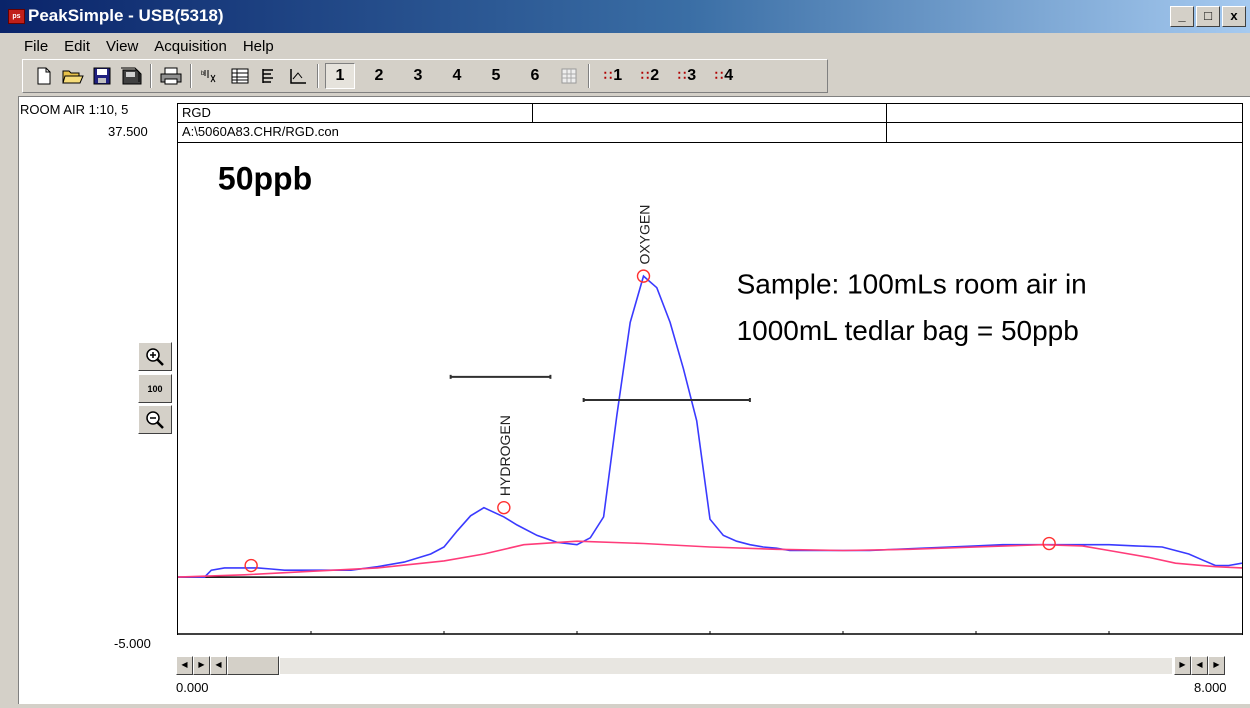  Describe the element at coordinates (457, 75) in the screenshot. I see `channel-4-button: 4` at that location.